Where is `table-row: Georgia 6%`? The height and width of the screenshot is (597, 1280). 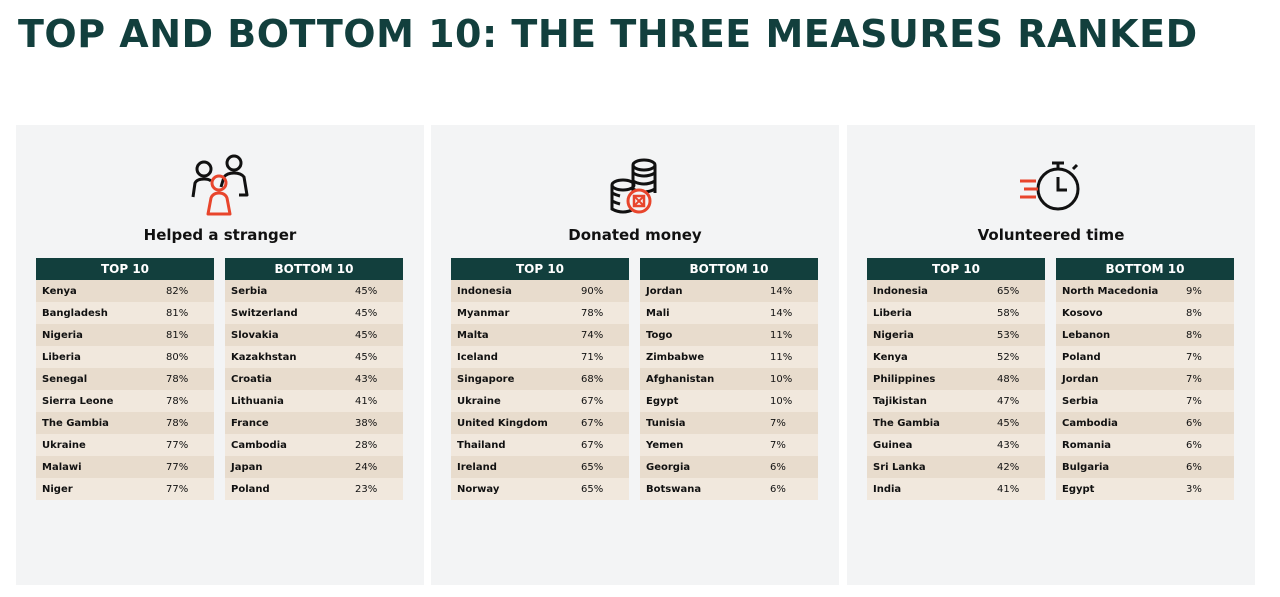 table-row: Georgia 6% is located at coordinates (729, 467).